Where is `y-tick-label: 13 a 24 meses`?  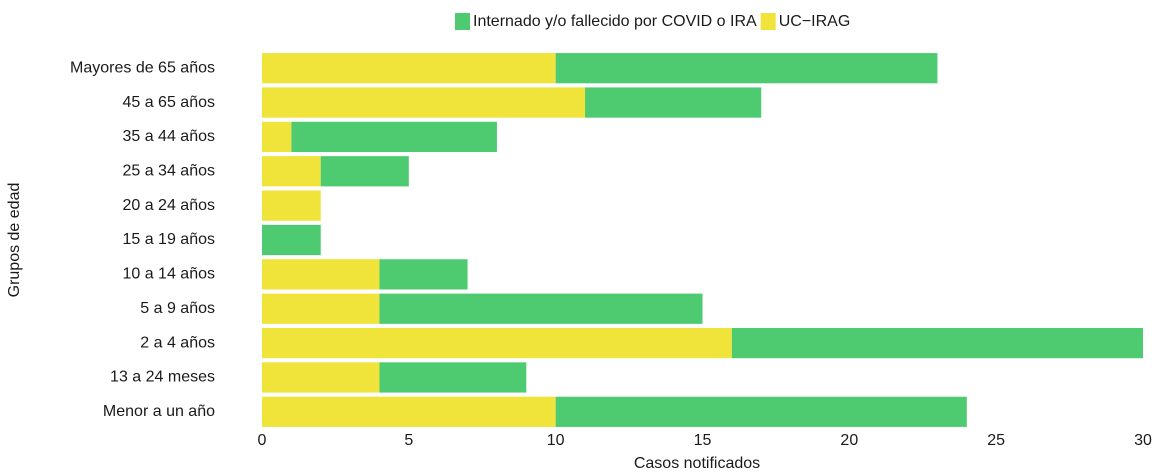
y-tick-label: 13 a 24 meses is located at coordinates (162, 377).